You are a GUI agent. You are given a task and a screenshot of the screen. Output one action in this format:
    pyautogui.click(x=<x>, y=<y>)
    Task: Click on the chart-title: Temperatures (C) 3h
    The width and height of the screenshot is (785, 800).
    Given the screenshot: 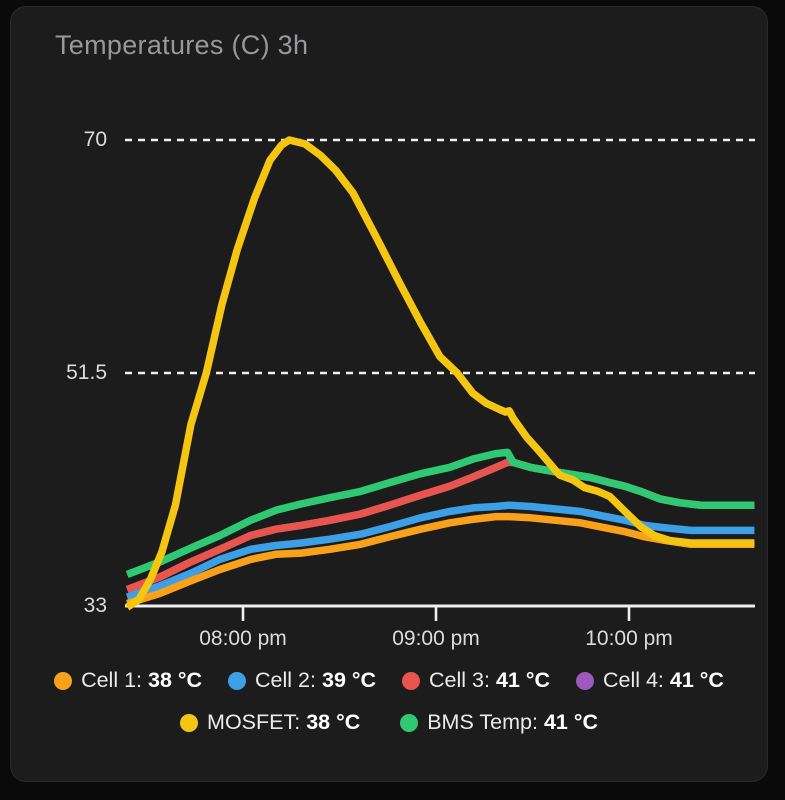 What is the action you would take?
    pyautogui.click(x=182, y=45)
    